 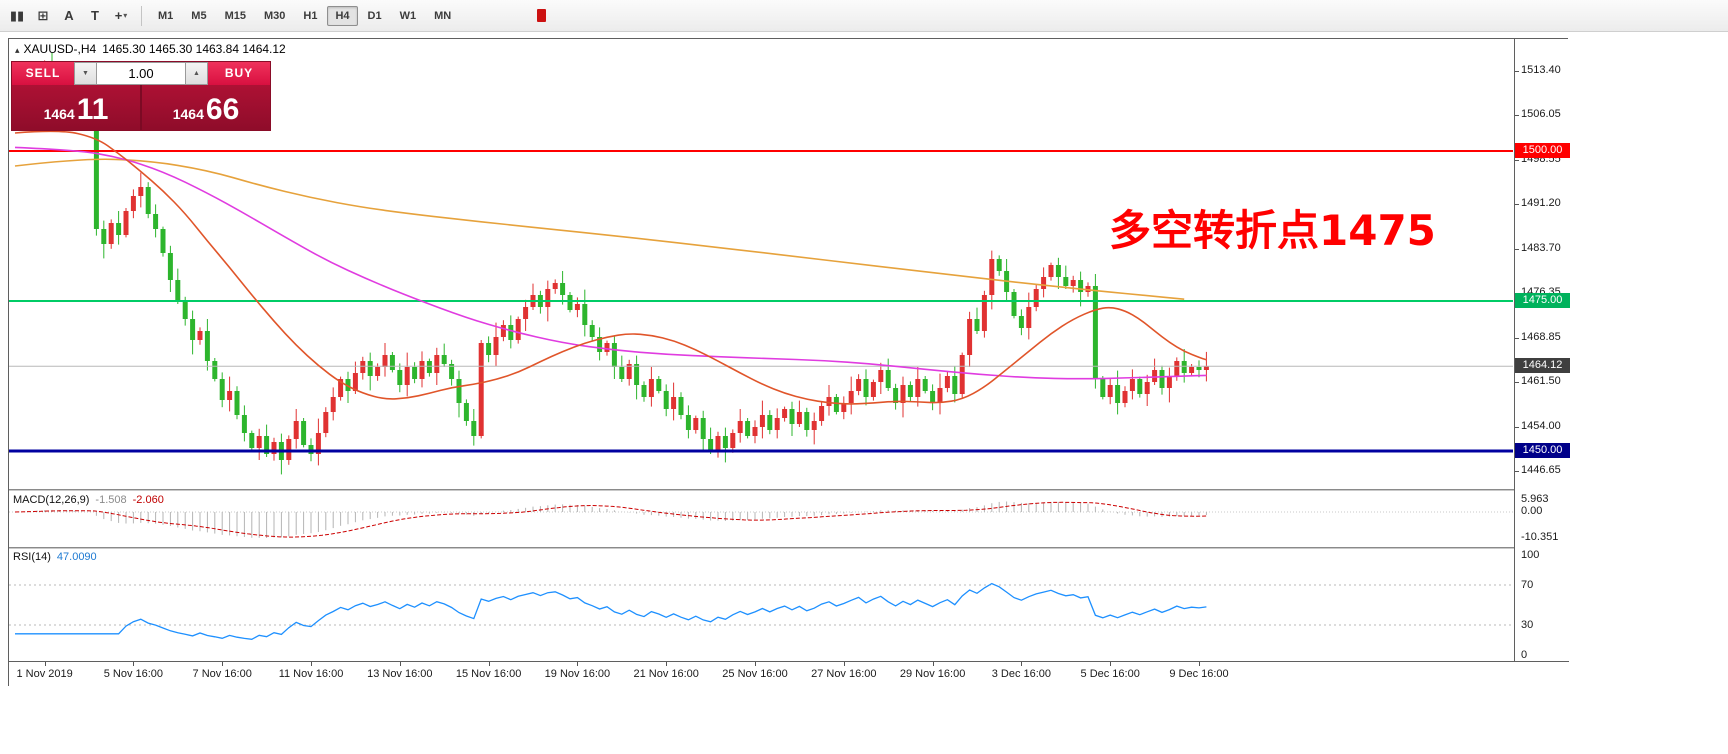 I want to click on macd-axis-label: 5.963, so click(x=1535, y=499).